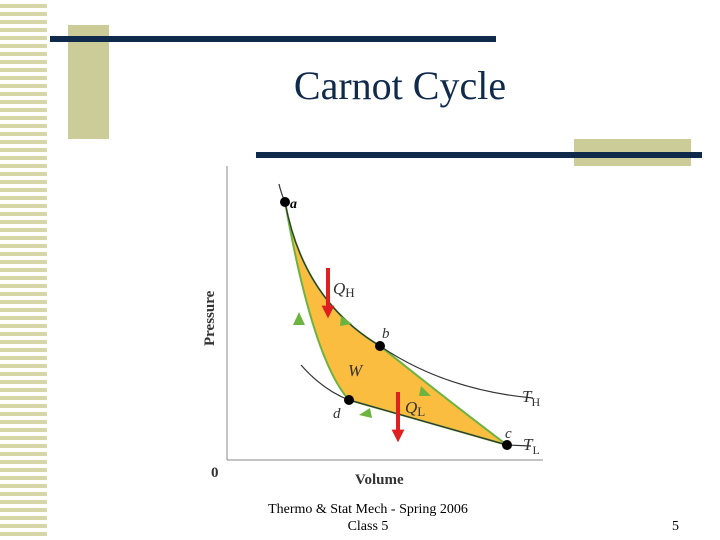 This screenshot has height=540, width=720. What do you see at coordinates (531, 446) in the screenshot?
I see `isotherm-low-label: TL` at bounding box center [531, 446].